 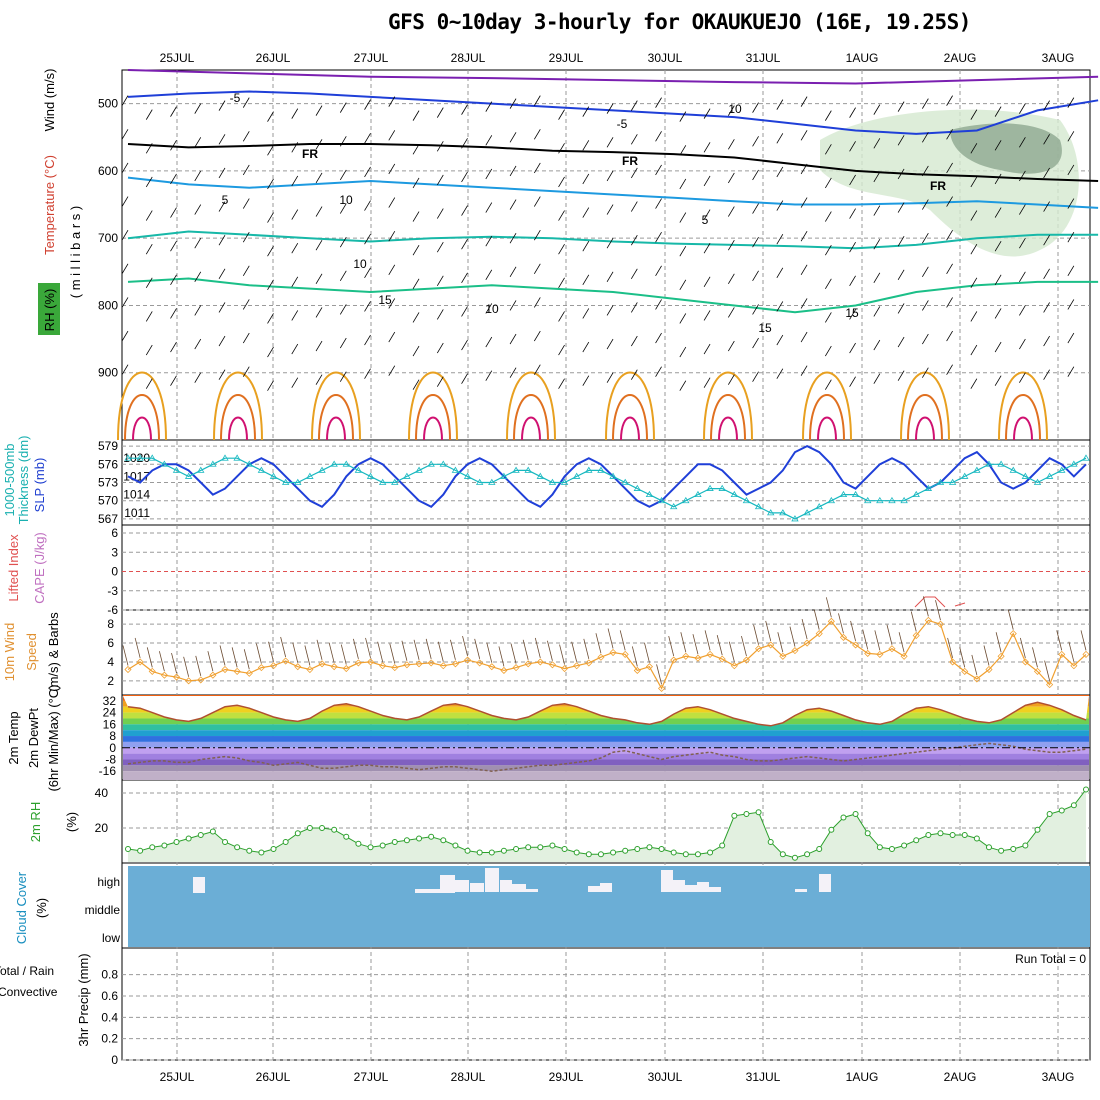 I want to click on temp-line, so click(x=607, y=714).